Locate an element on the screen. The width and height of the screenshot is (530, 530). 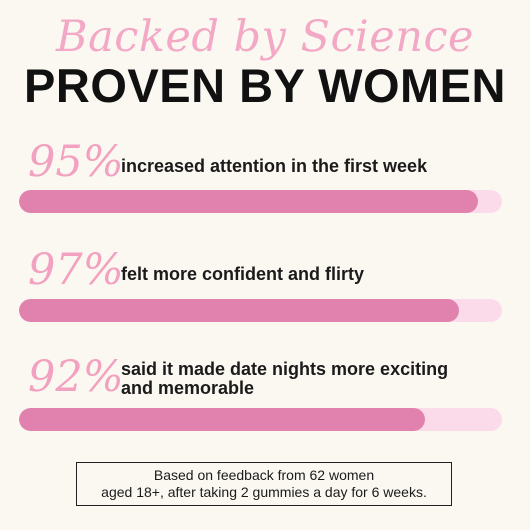
footnote-line-1: Based on feedback from 62 women is located at coordinates (264, 475).